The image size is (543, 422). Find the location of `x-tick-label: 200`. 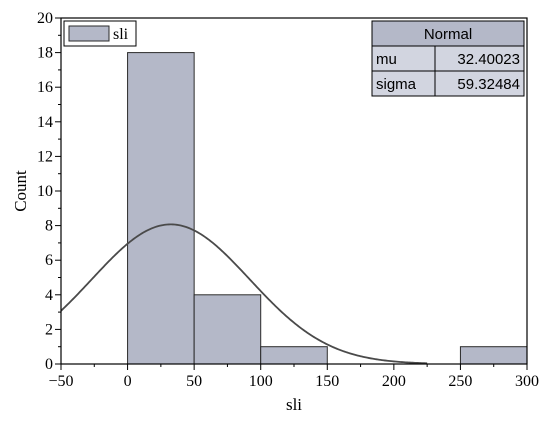

x-tick-label: 200 is located at coordinates (394, 381).